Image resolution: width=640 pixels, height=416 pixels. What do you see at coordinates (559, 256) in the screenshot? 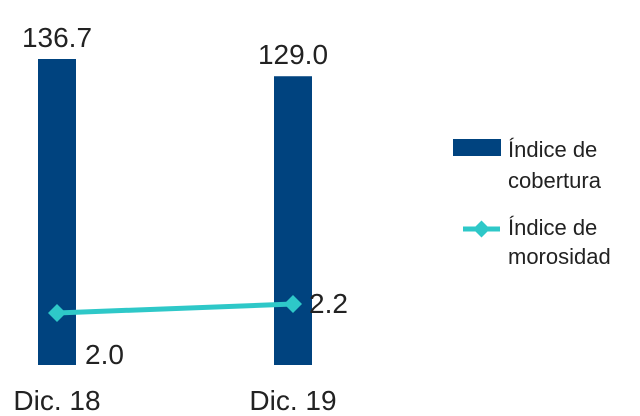
I see `legend-label-morosidad-line2: morosidad` at bounding box center [559, 256].